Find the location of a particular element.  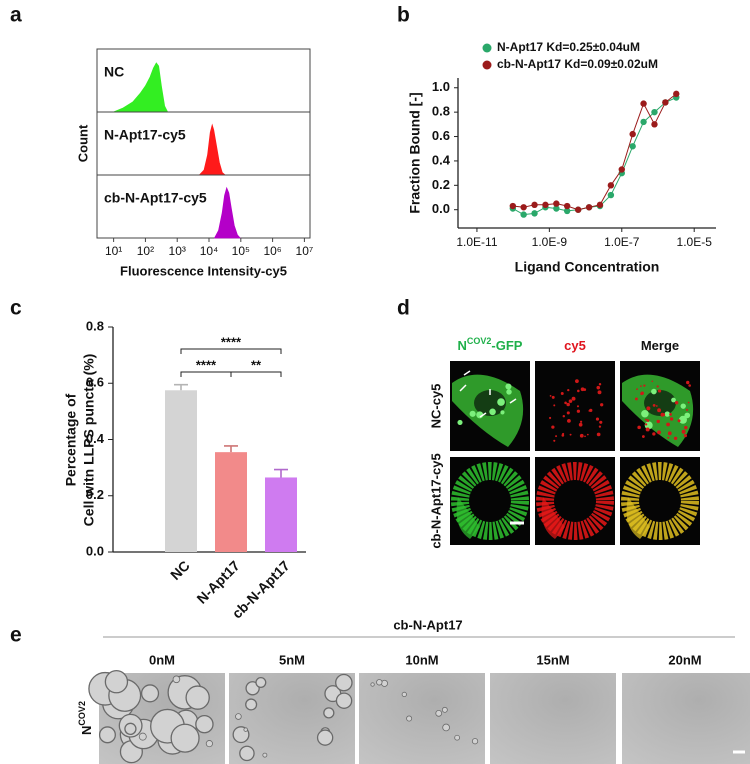

series-label: NC is located at coordinates (114, 72).